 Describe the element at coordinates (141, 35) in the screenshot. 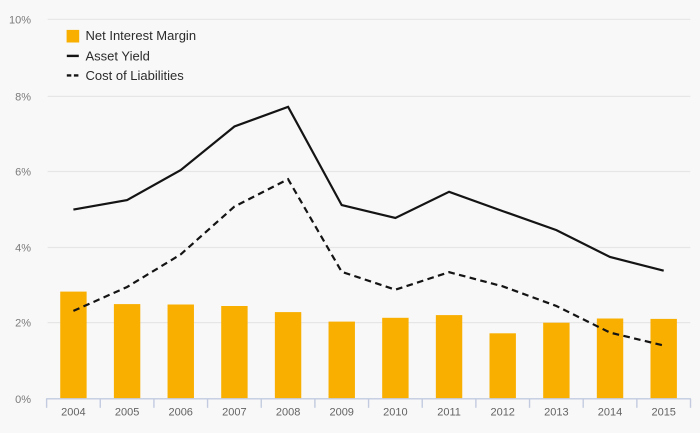

I see `svg-text: Net Interest Margin` at that location.